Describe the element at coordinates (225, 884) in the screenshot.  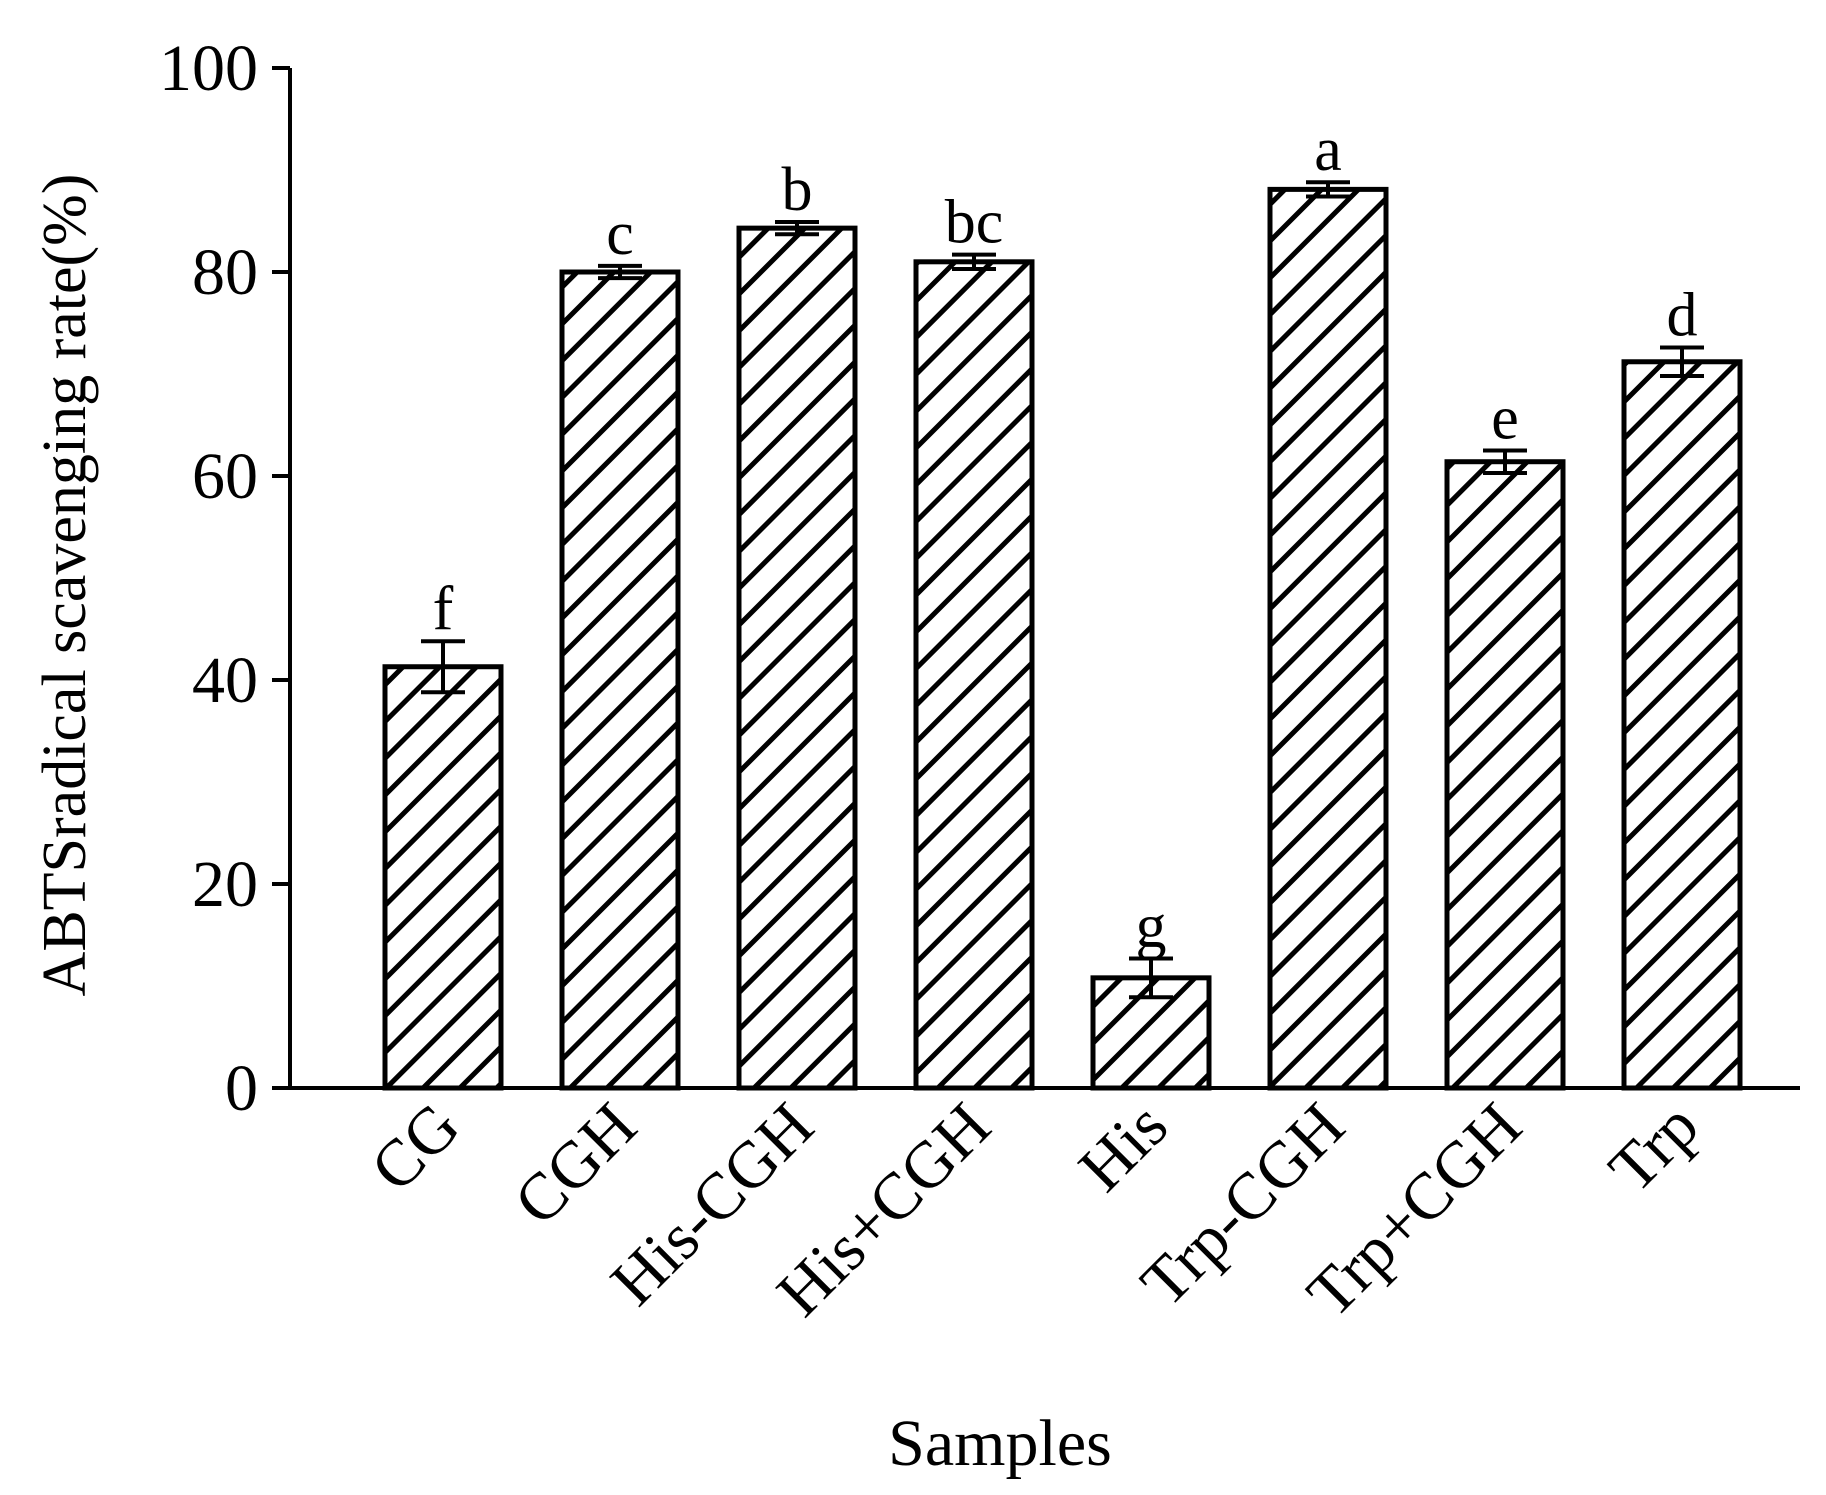
I see `y-tick-label: 20` at that location.